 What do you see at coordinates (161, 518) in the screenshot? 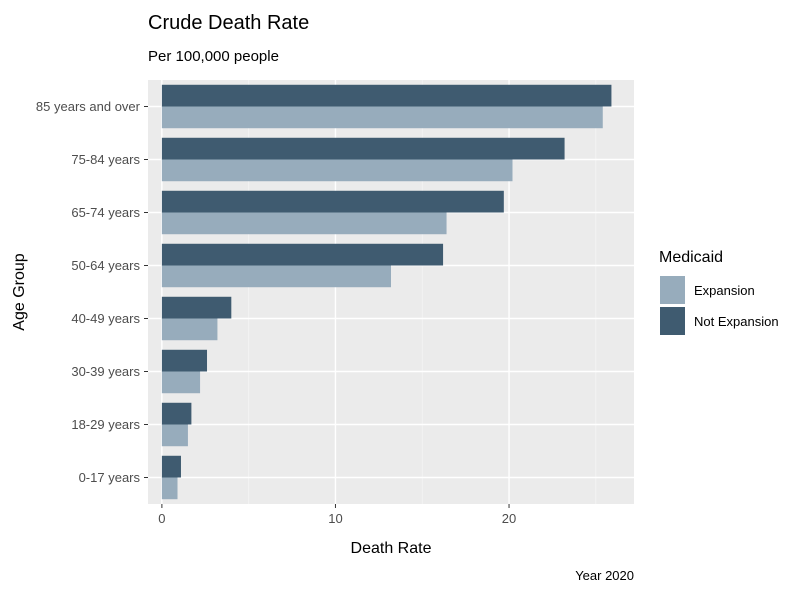
I see `x-tick-label: 0` at bounding box center [161, 518].